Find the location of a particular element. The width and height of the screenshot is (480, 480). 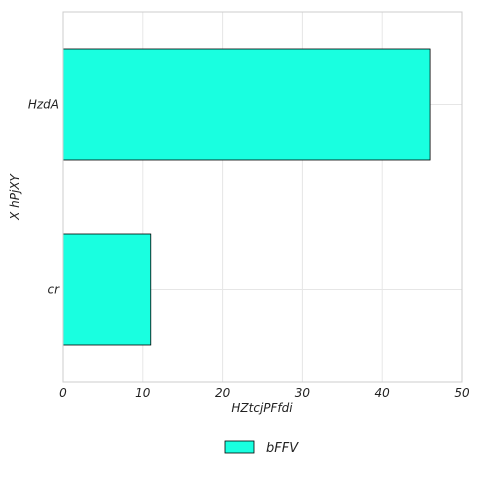

legend-label: bFFV is located at coordinates (282, 448).